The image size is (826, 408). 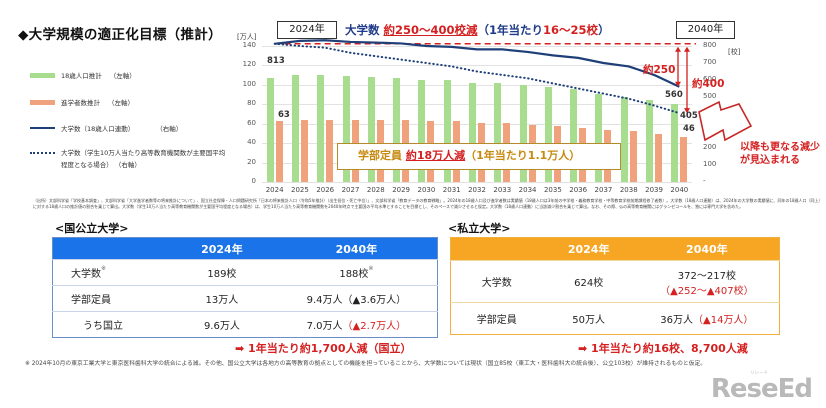 What do you see at coordinates (578, 190) in the screenshot?
I see `x-tick-label: 2036` at bounding box center [578, 190].